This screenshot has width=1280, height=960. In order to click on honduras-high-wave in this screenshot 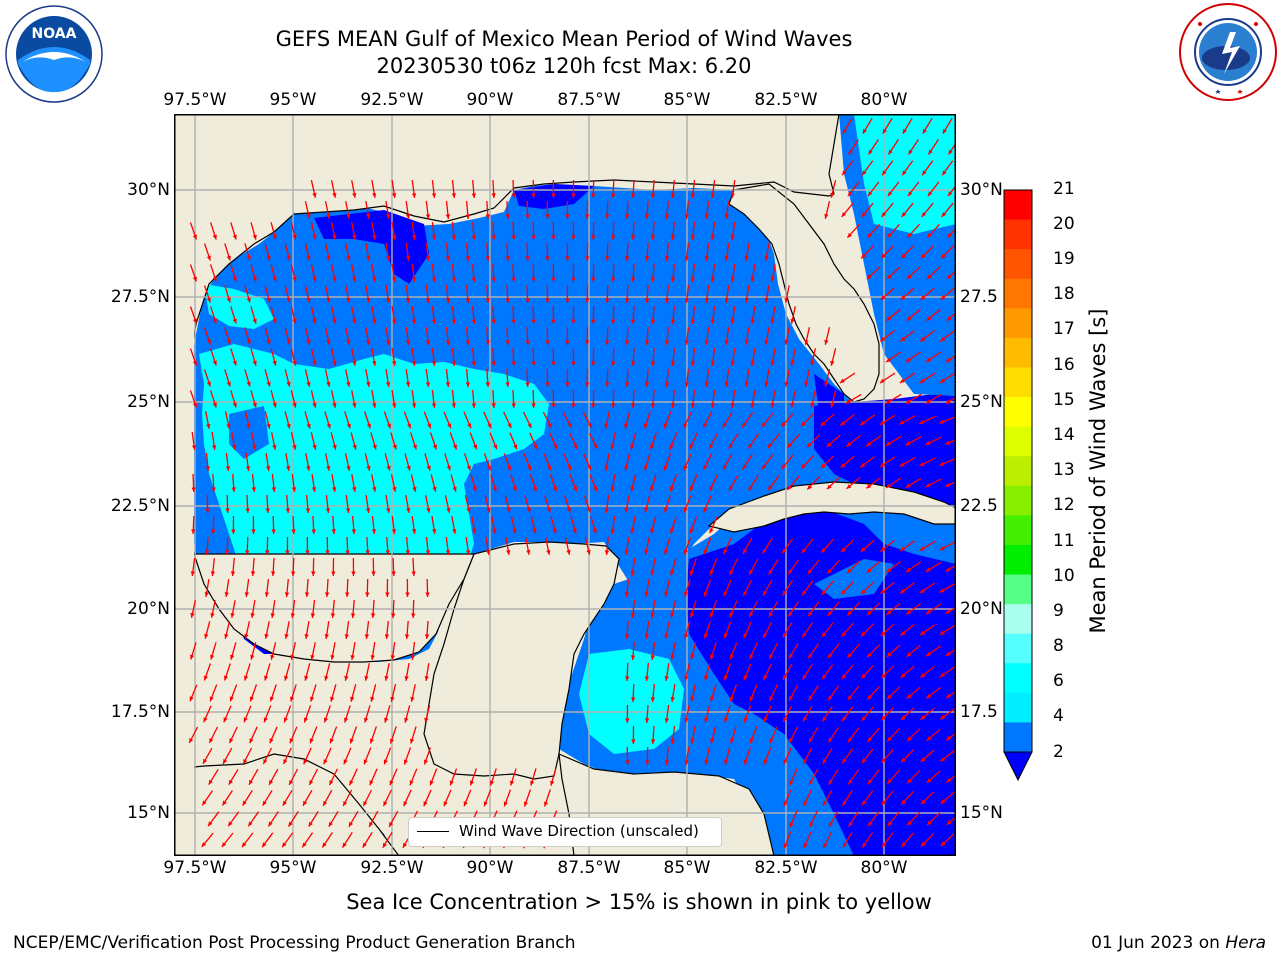, I will do `click(631, 701)`.